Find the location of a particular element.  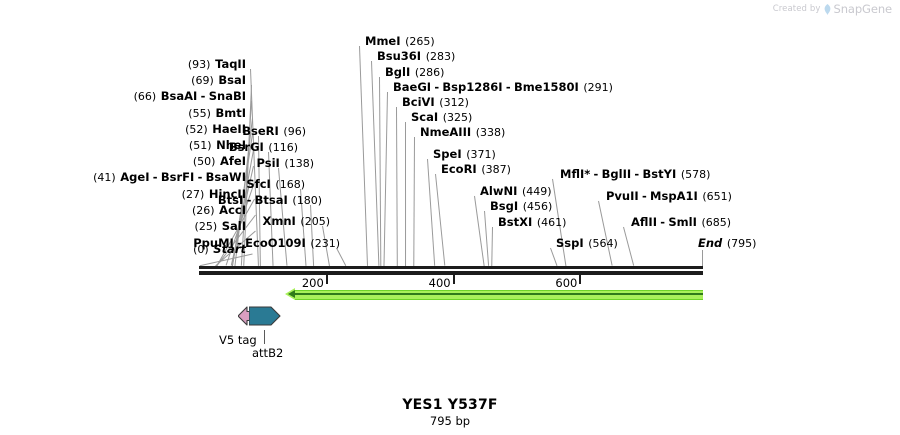

orf-arrow-body is located at coordinates (499, 295).